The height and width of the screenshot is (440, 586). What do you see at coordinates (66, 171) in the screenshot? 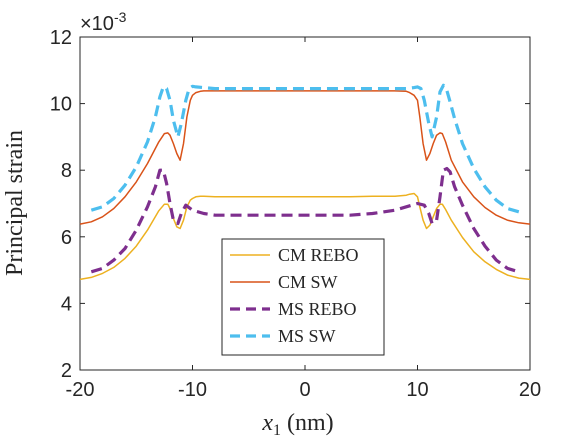
I see `y-tick-label: 8` at bounding box center [66, 171].